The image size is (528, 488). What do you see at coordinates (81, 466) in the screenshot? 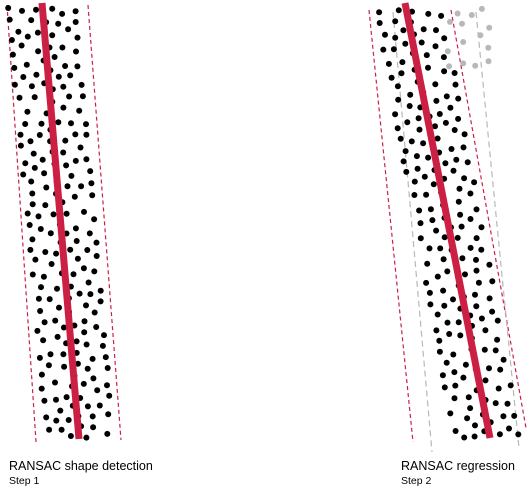
I see `caption-title: RANSAC shape detection` at bounding box center [81, 466].